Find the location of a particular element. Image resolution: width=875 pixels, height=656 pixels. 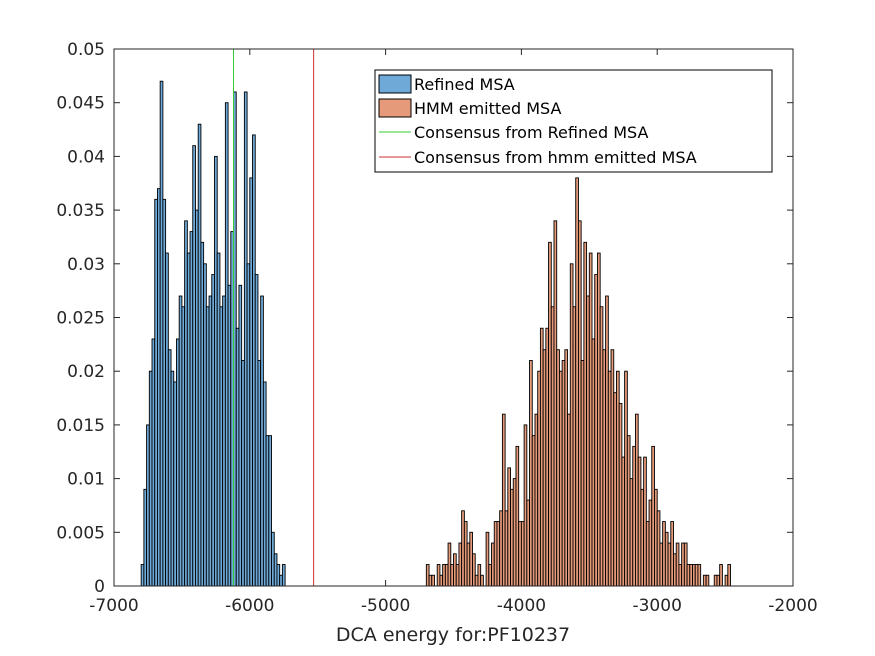

legend-label-refined-msa: Refined MSA is located at coordinates (464, 84).